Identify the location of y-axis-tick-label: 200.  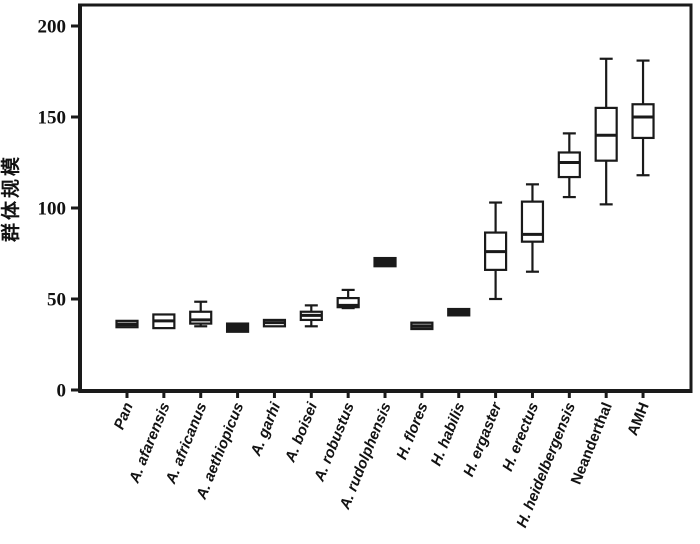
(52, 27).